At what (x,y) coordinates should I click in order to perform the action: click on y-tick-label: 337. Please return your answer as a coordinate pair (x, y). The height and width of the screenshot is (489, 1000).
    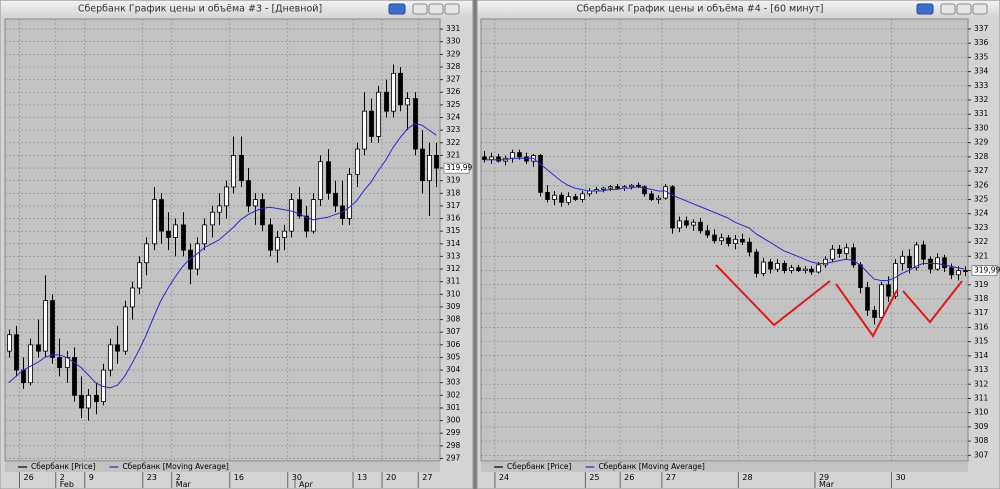
    Looking at the image, I should click on (981, 28).